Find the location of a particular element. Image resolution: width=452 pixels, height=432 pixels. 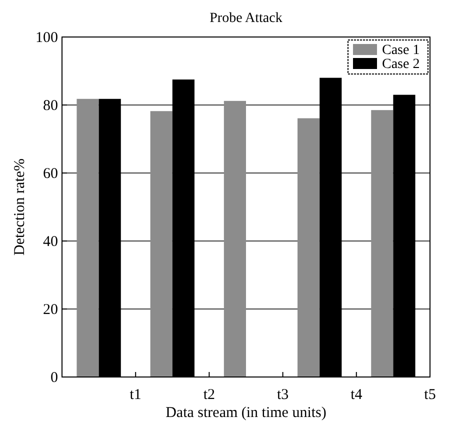

y-tick-label: 40 is located at coordinates (50, 242).